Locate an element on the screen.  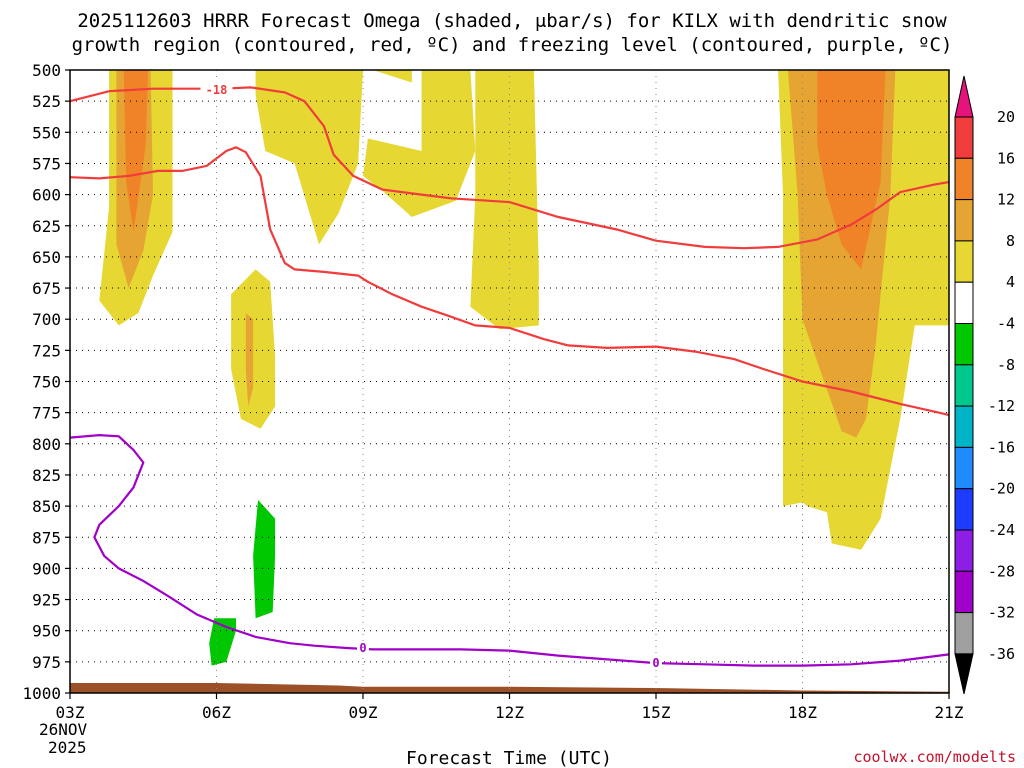
x-axis: 03Z 06Z 09Z 12Z 15Z 18Z 21Z is located at coordinates (510, 707).